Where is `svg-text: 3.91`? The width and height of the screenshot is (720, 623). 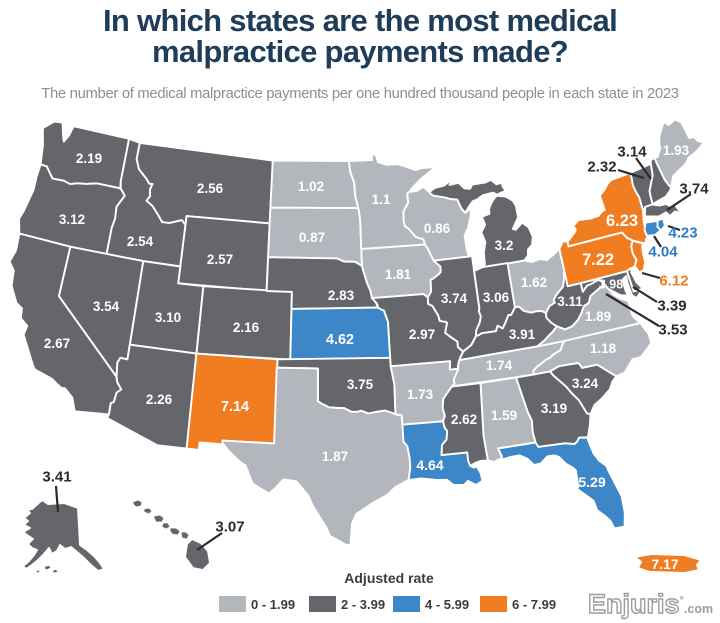 svg-text: 3.91 is located at coordinates (522, 334).